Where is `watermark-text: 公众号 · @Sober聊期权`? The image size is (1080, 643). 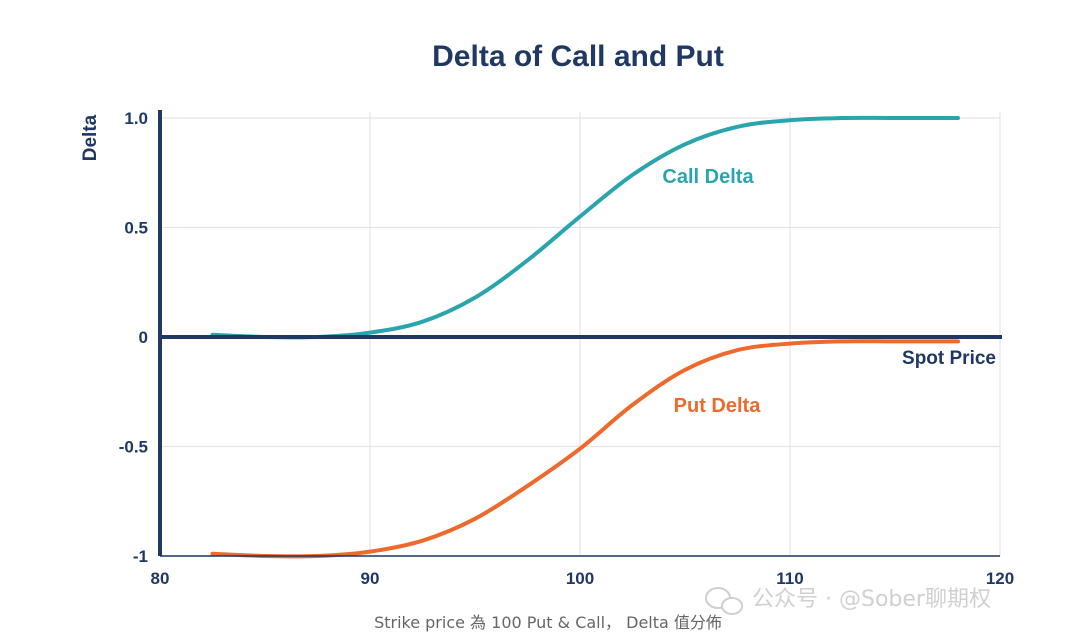 watermark-text: 公众号 · @Sober聊期权 is located at coordinates (871, 599).